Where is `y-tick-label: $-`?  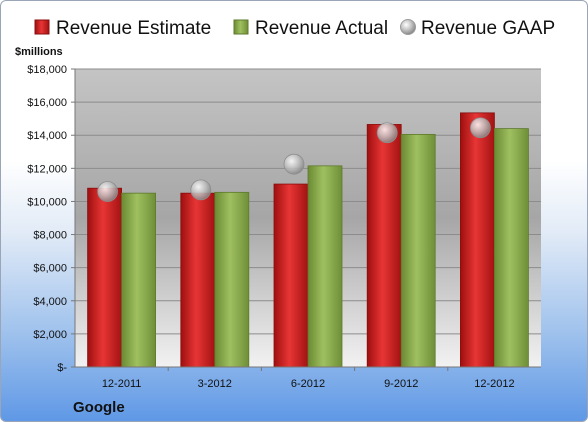 y-tick-label: $- is located at coordinates (62, 368).